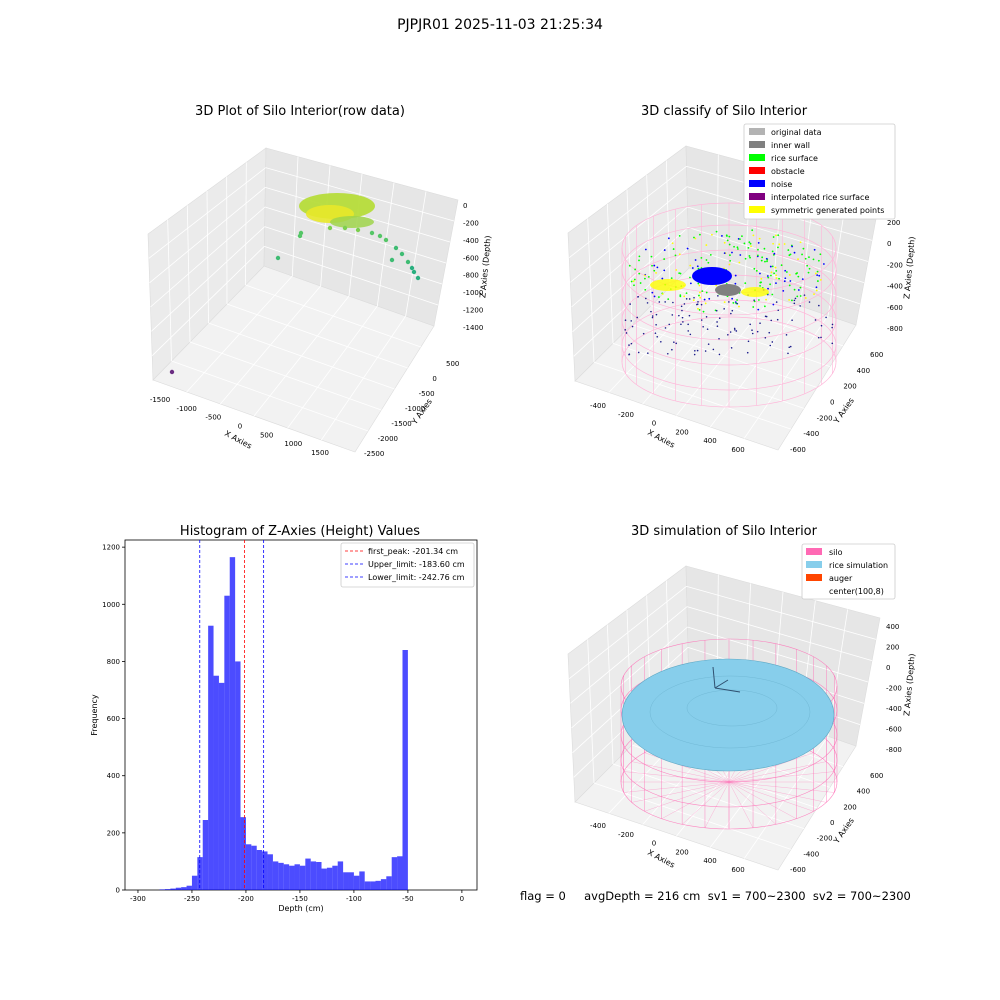 The image size is (1000, 1000). I want to click on p1-x-tick-label: 500, so click(266, 435).